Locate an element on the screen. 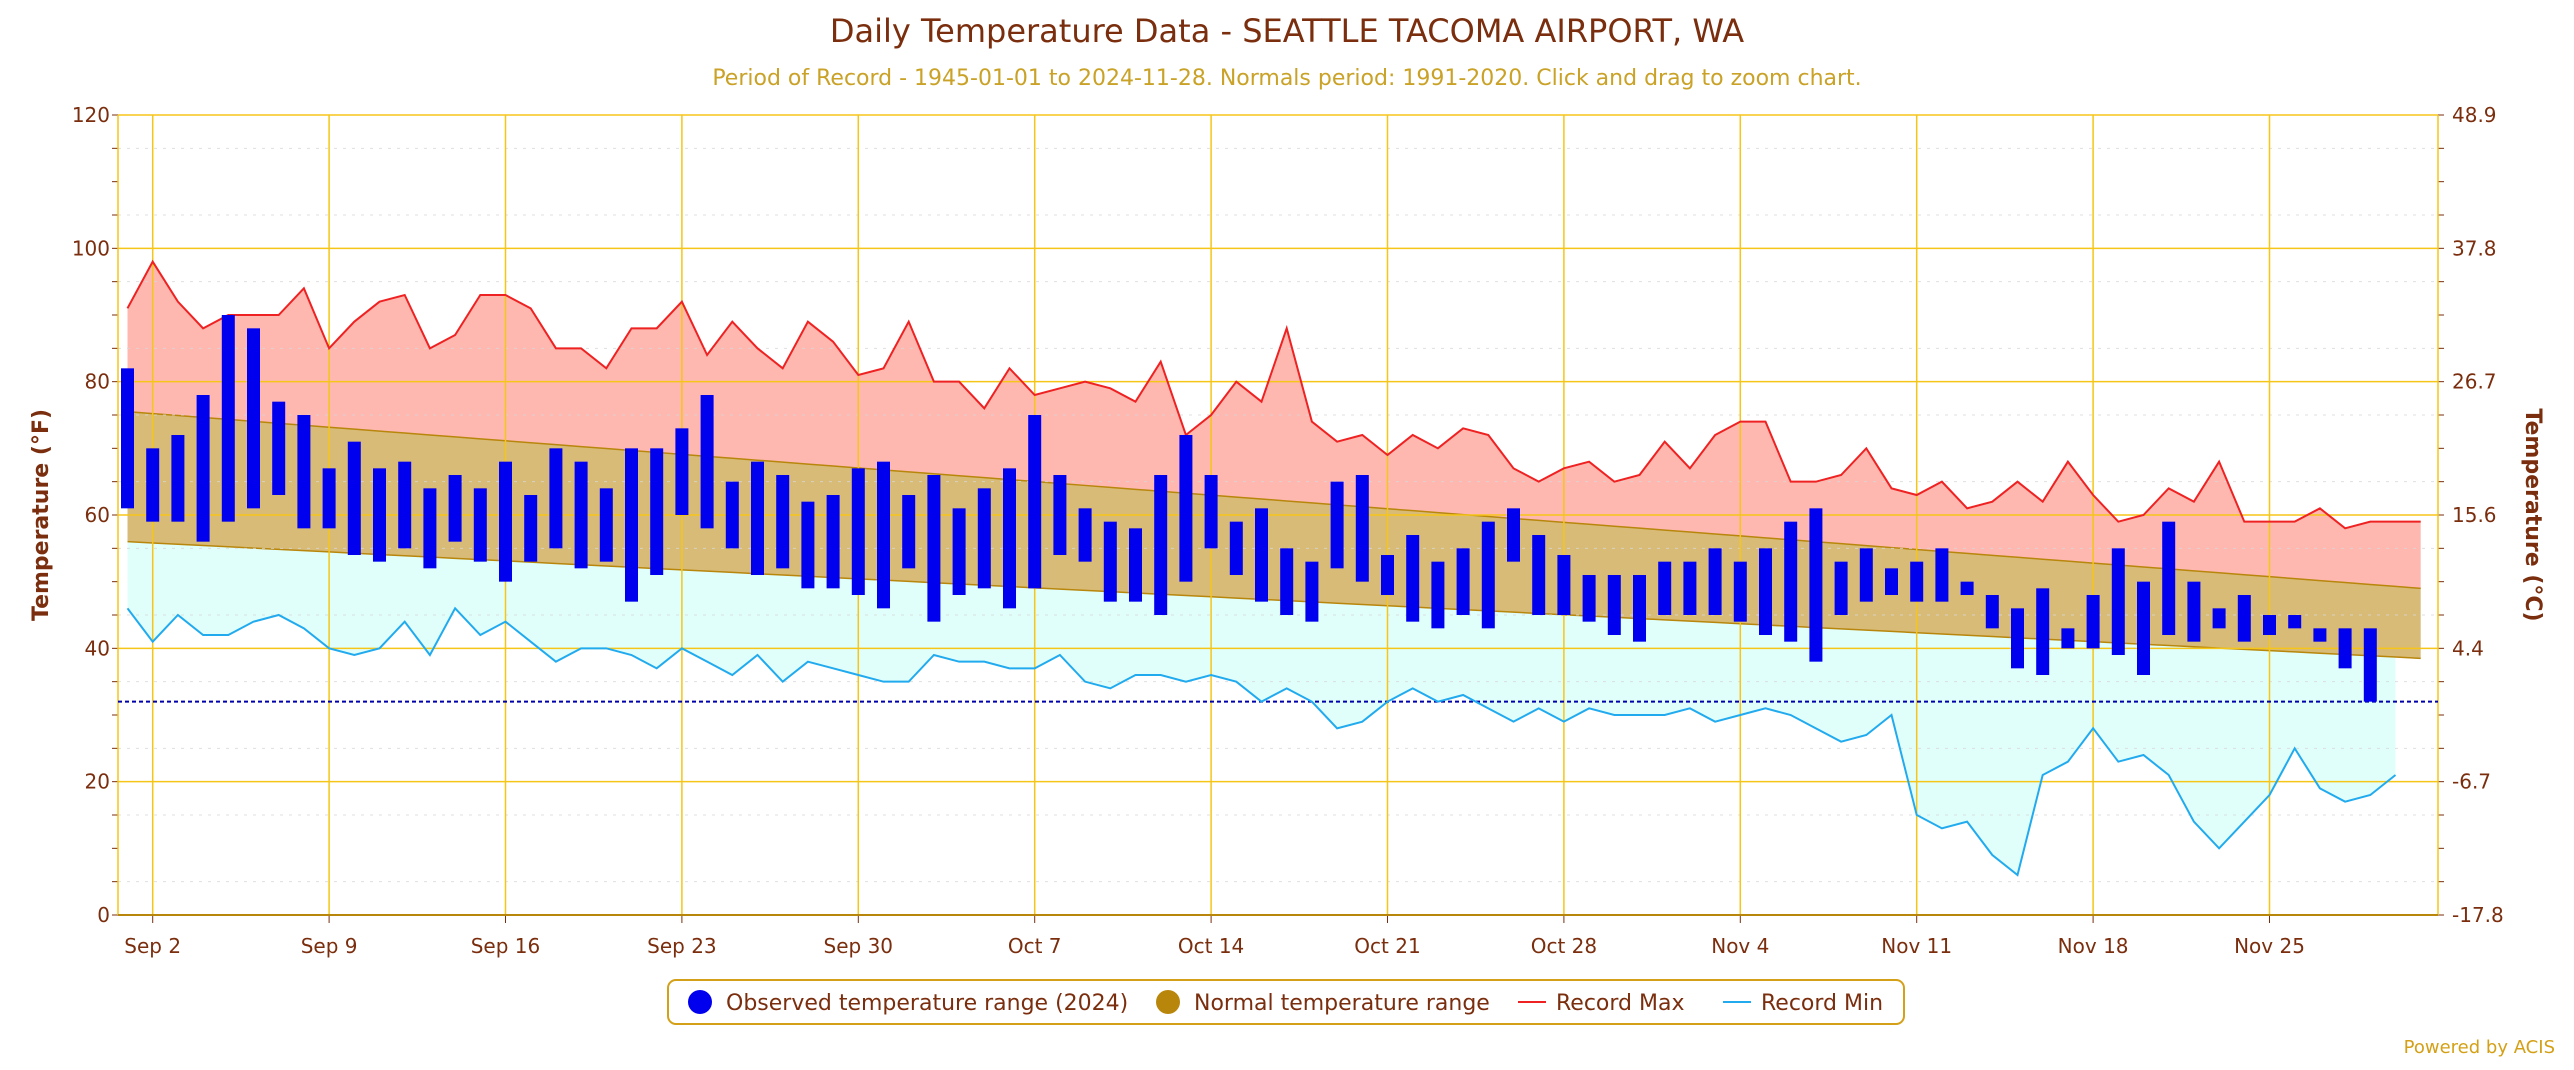 This screenshot has height=1070, width=2574. y2-tick-label: 4.4 is located at coordinates (2468, 648).